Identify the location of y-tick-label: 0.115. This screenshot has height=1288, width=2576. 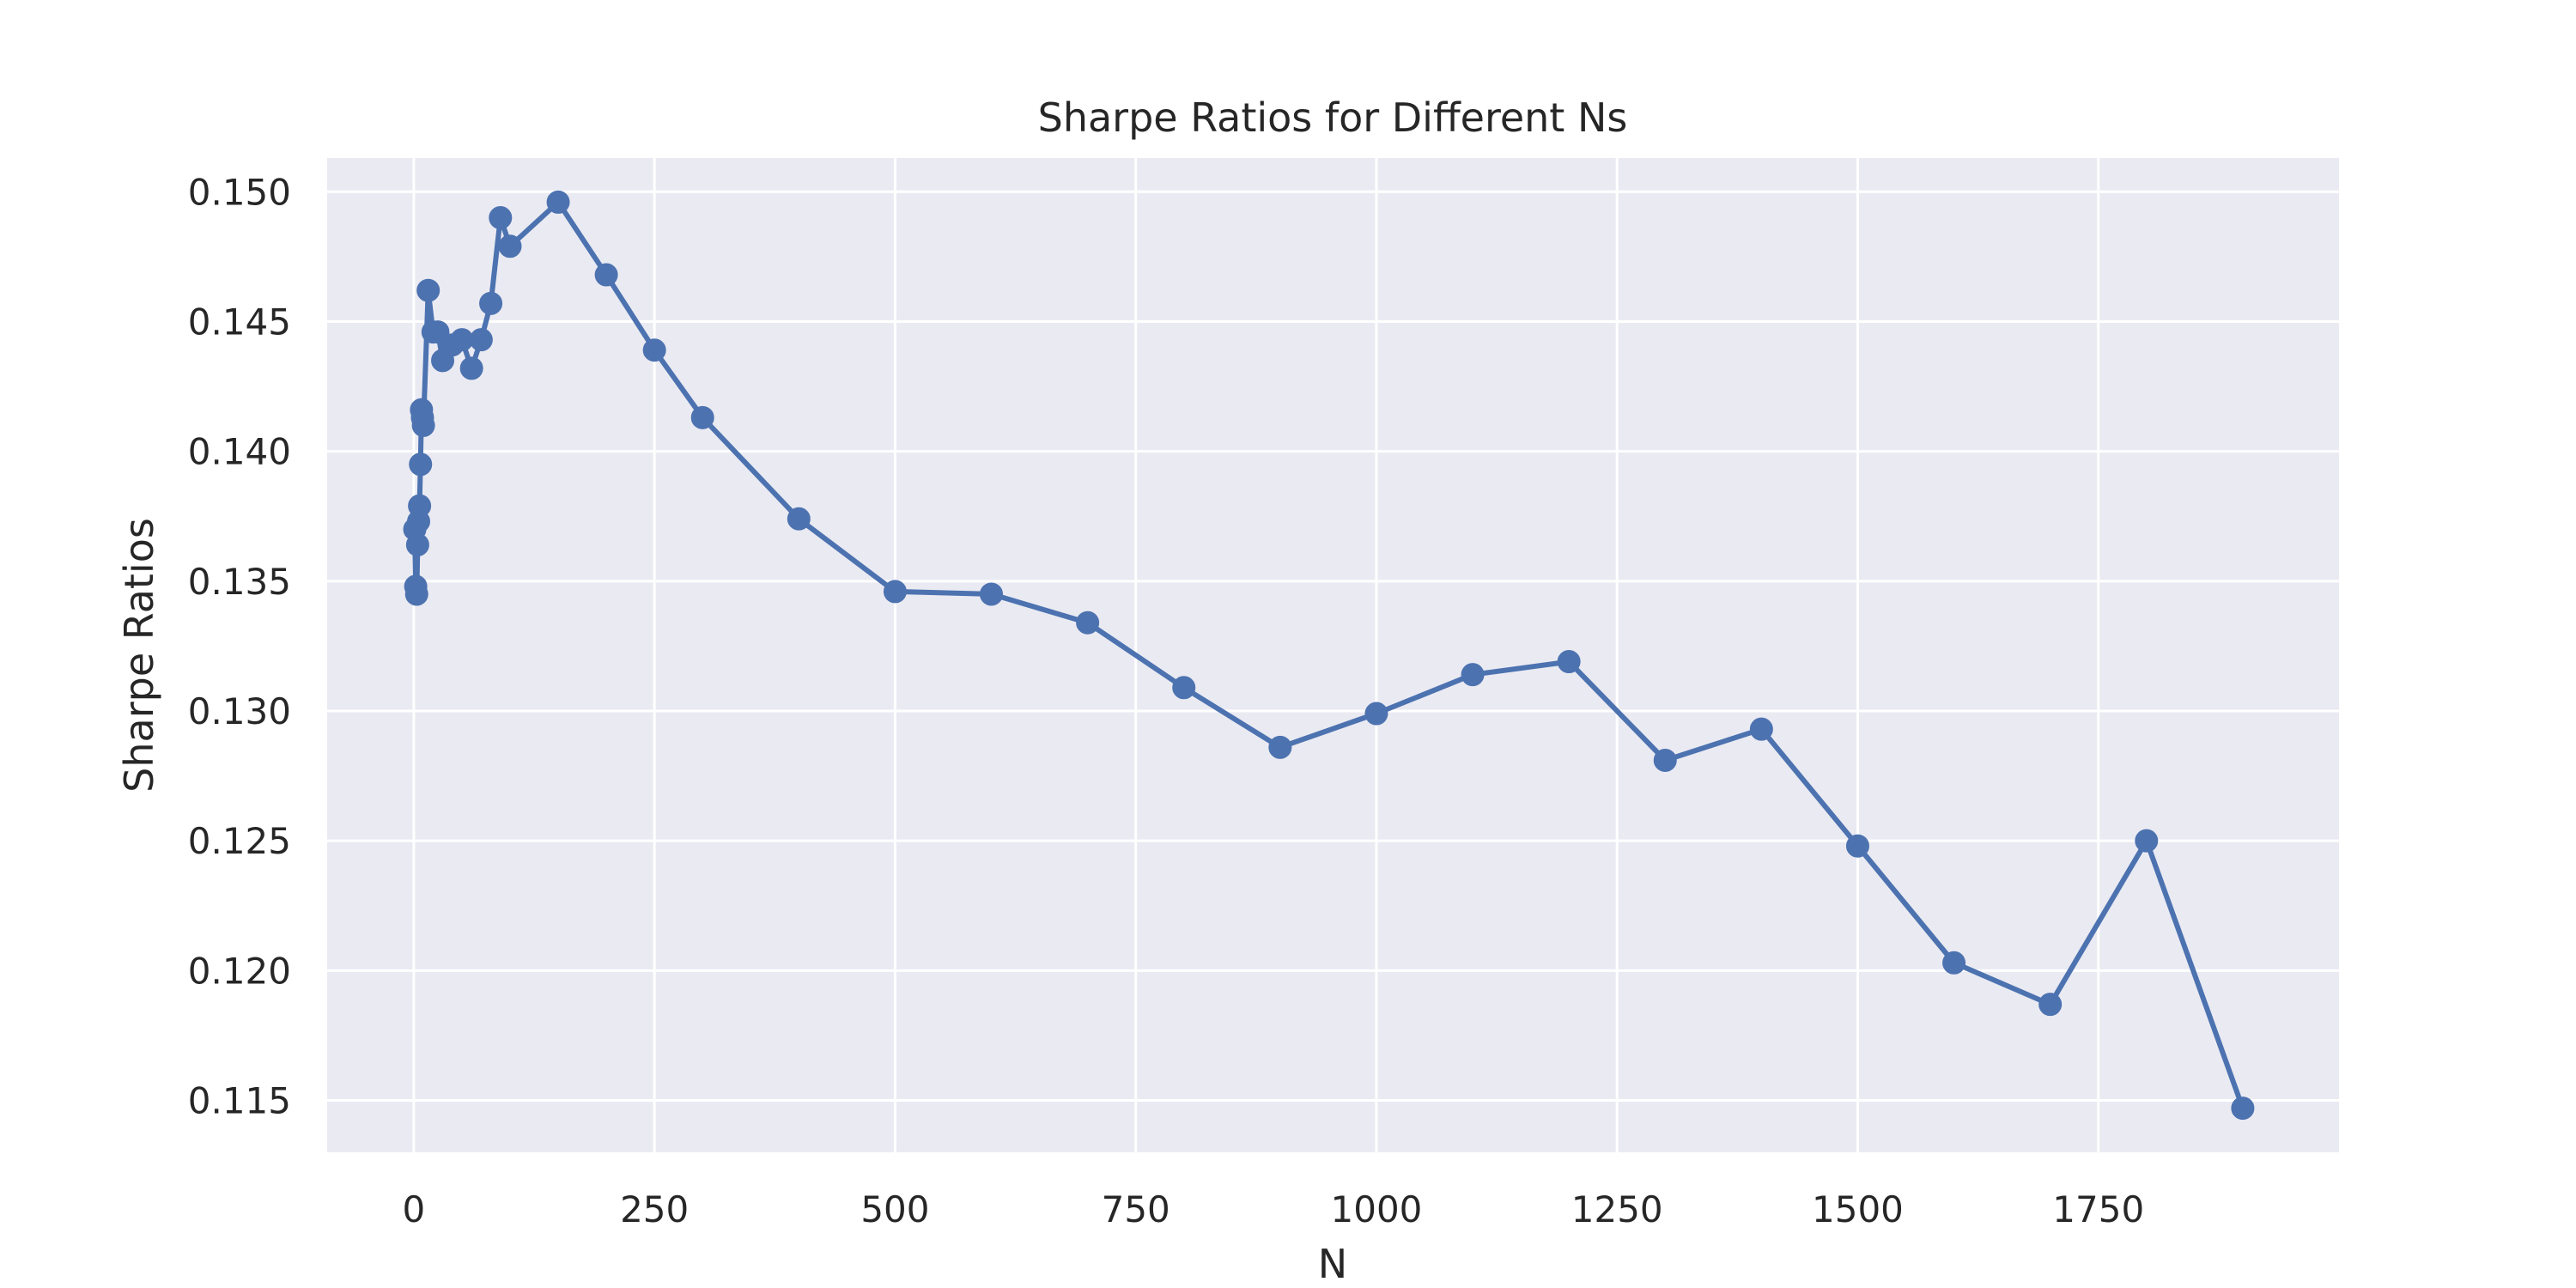
(240, 1101).